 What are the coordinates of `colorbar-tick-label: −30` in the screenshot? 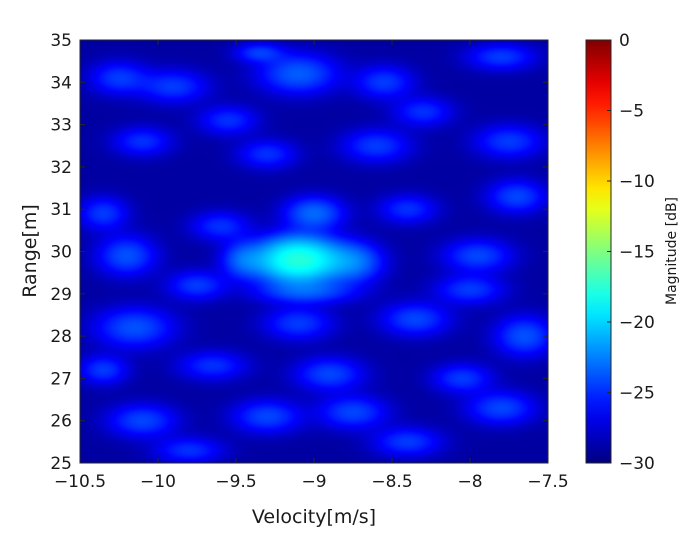 It's located at (637, 464).